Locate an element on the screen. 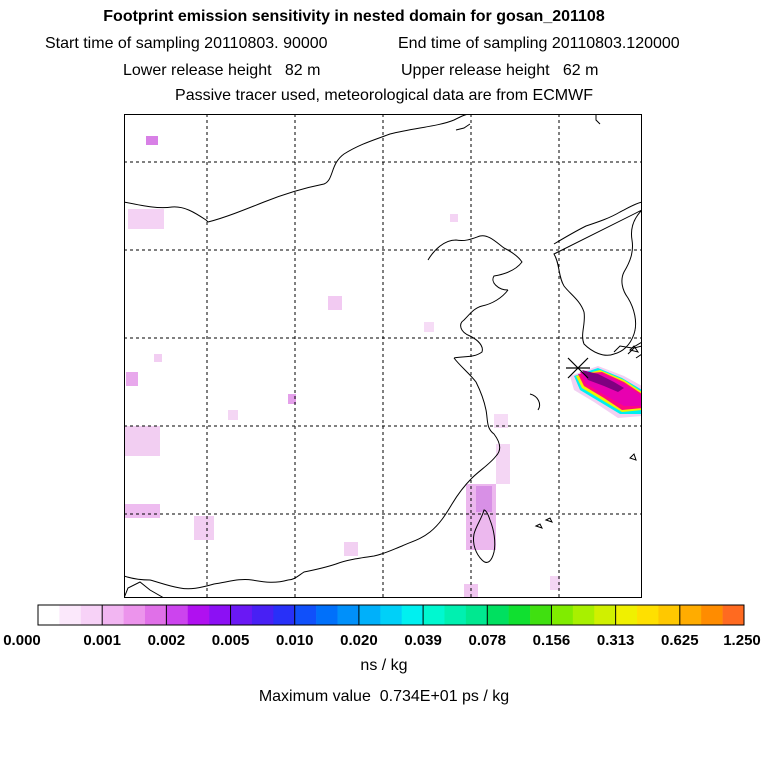  colorbar-frame is located at coordinates (391, 615).